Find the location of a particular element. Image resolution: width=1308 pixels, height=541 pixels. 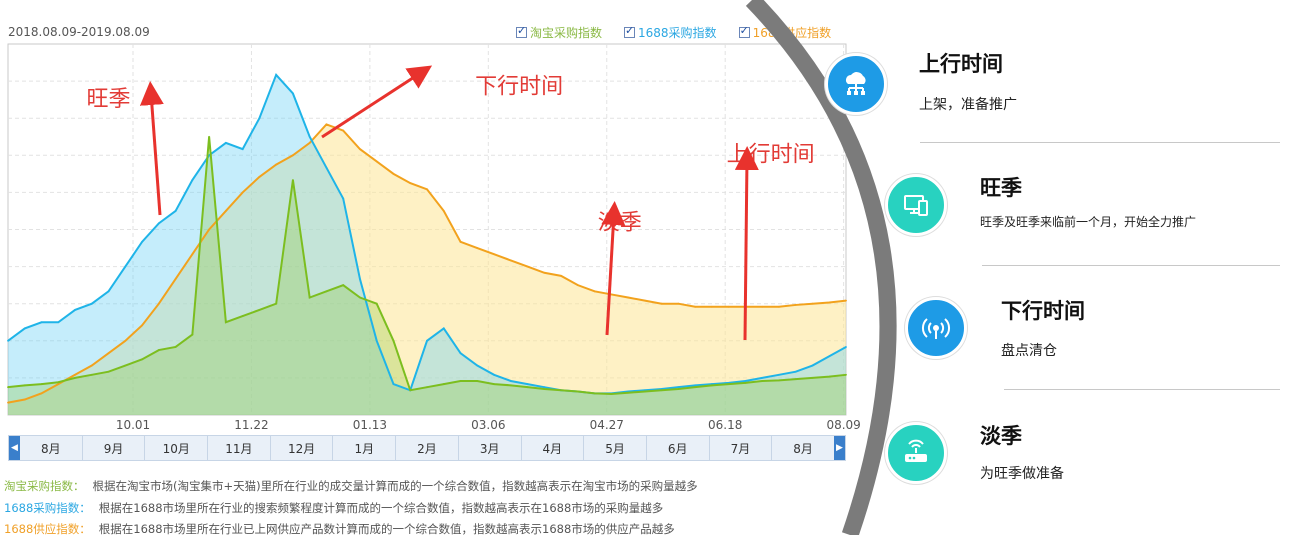

legend-label-taobao: 淘宝采购指数 is located at coordinates (566, 33).